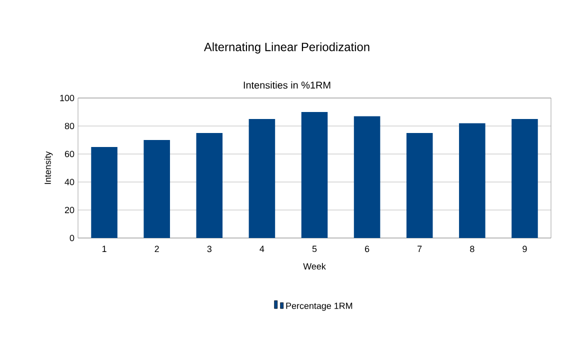 Image resolution: width=574 pixels, height=339 pixels. I want to click on x-tick-label: 7, so click(420, 249).